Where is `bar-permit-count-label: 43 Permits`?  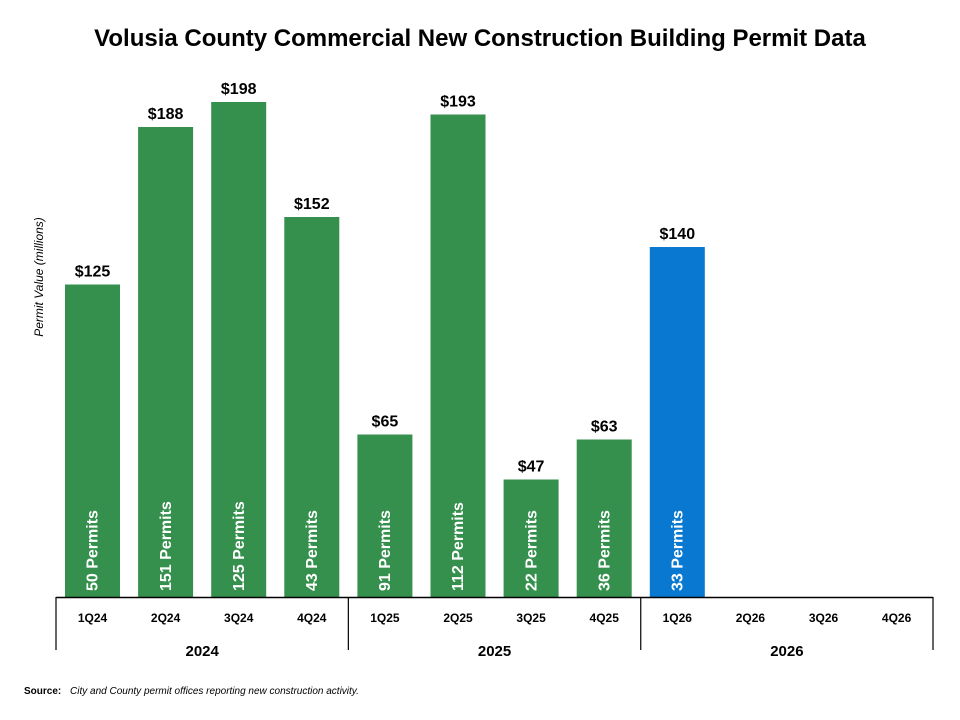 bar-permit-count-label: 43 Permits is located at coordinates (312, 550).